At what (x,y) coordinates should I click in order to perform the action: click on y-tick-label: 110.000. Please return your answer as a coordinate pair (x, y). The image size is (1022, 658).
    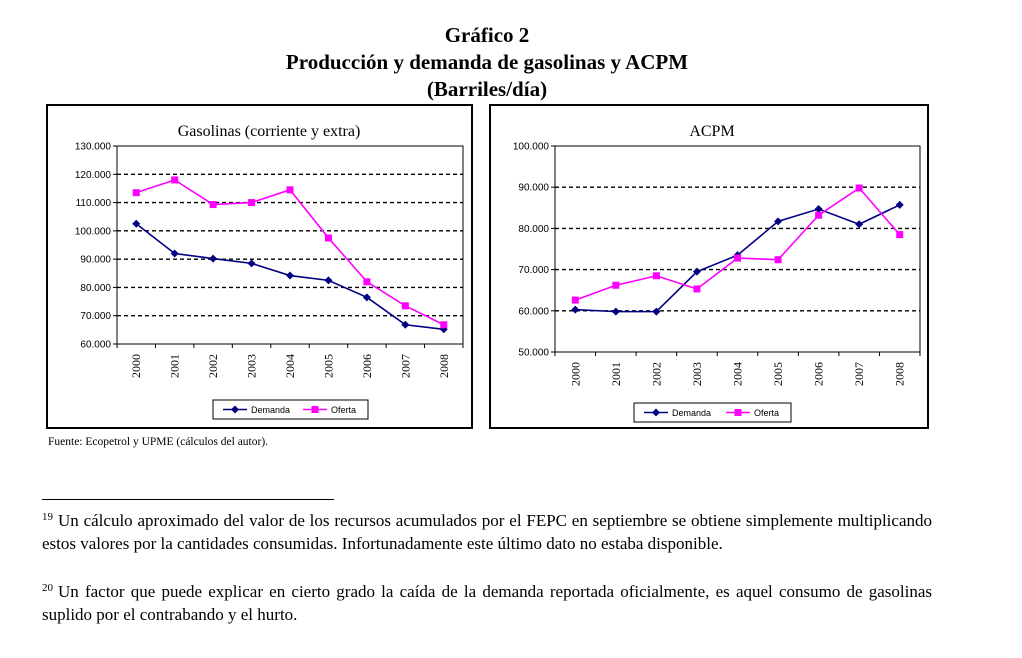
    Looking at the image, I should click on (94, 203).